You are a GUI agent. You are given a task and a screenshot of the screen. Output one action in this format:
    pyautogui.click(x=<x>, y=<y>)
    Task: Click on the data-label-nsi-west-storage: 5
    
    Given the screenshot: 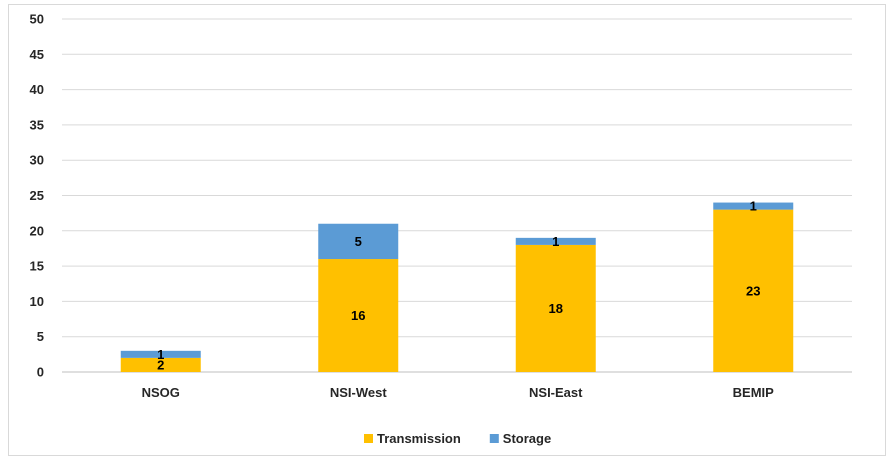 What is the action you would take?
    pyautogui.click(x=358, y=241)
    